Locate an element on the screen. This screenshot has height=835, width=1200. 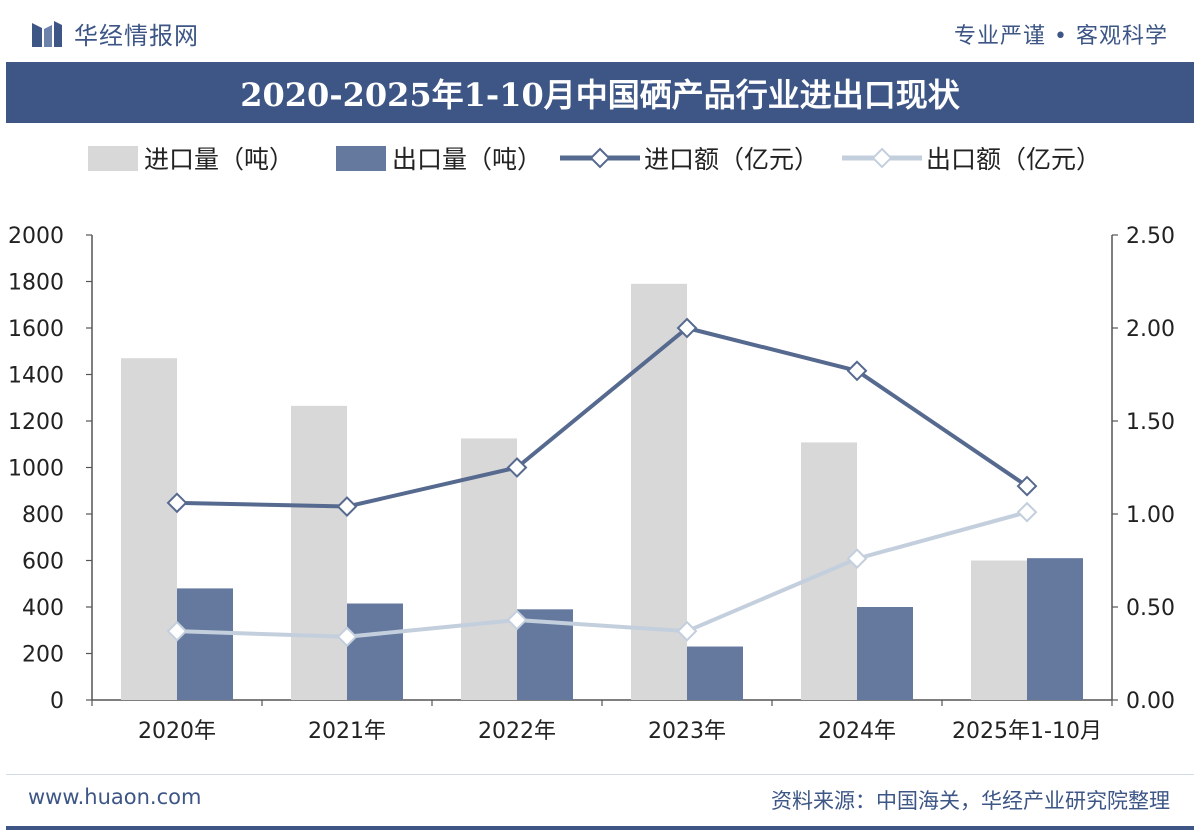
left-tick-label: 400 is located at coordinates (43, 608).